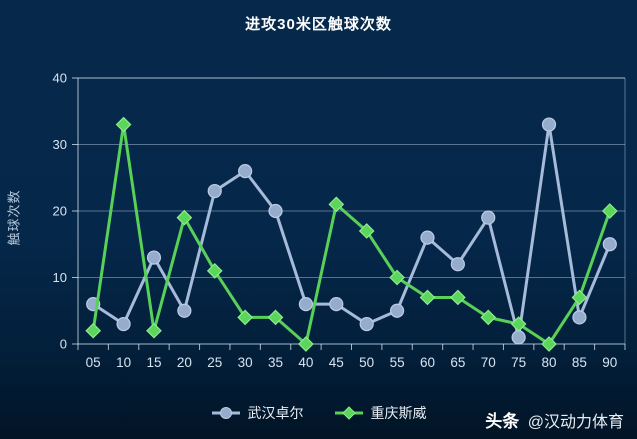  Describe the element at coordinates (575, 422) in the screenshot. I see `watermark-handle: @汉动力体育` at that location.